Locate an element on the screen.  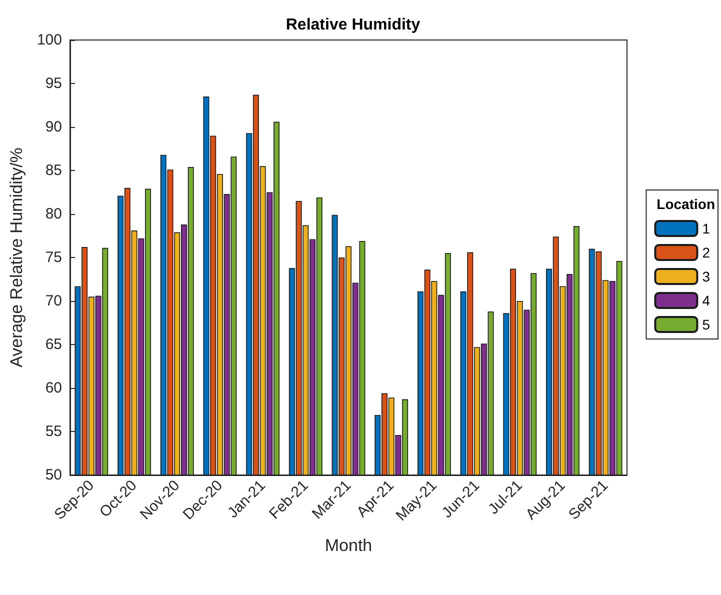
legend-label: 4 is located at coordinates (706, 300).